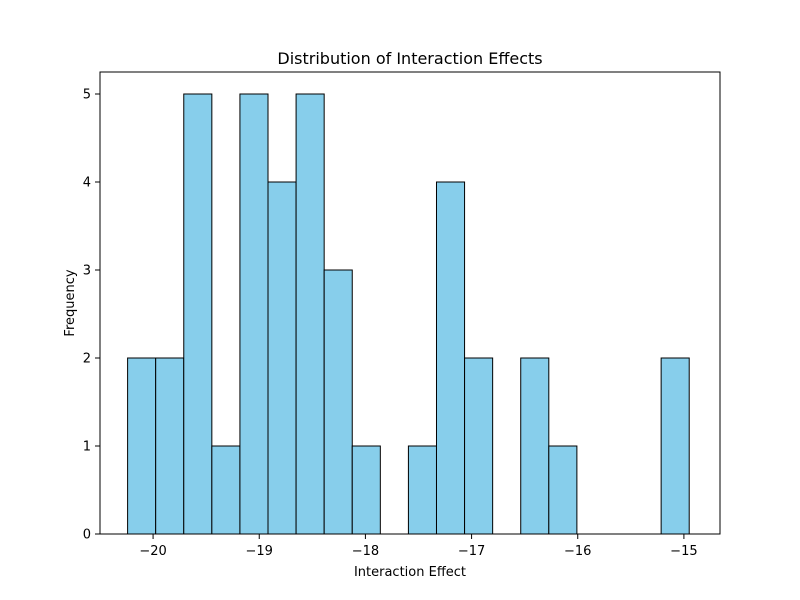  I want to click on x-axis-label: Interaction Effect, so click(410, 572).